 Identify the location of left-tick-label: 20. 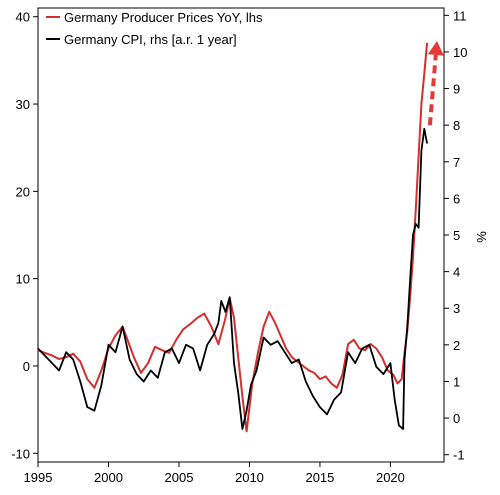
(23, 191).